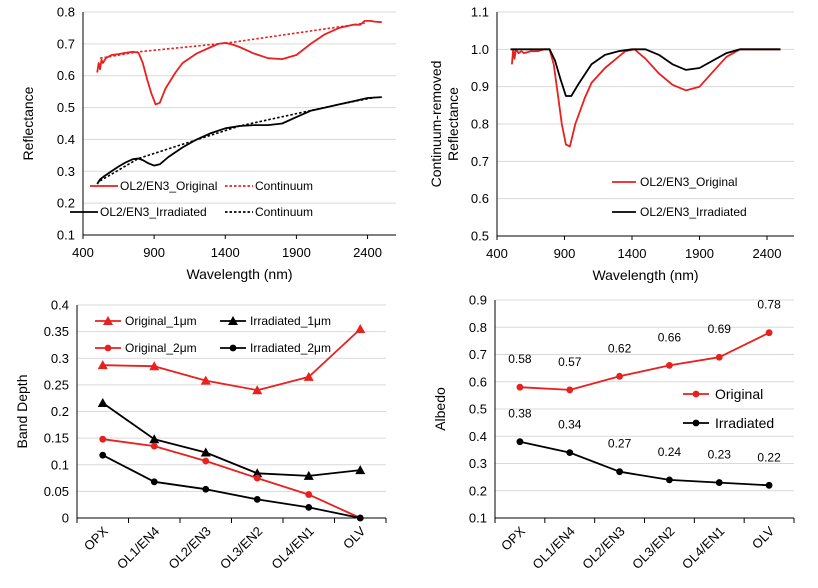 This screenshot has width=818, height=588. I want to click on series-irradiated: 0.38 0.34 0.27 0.24 0.23 0.22, so click(644, 448).